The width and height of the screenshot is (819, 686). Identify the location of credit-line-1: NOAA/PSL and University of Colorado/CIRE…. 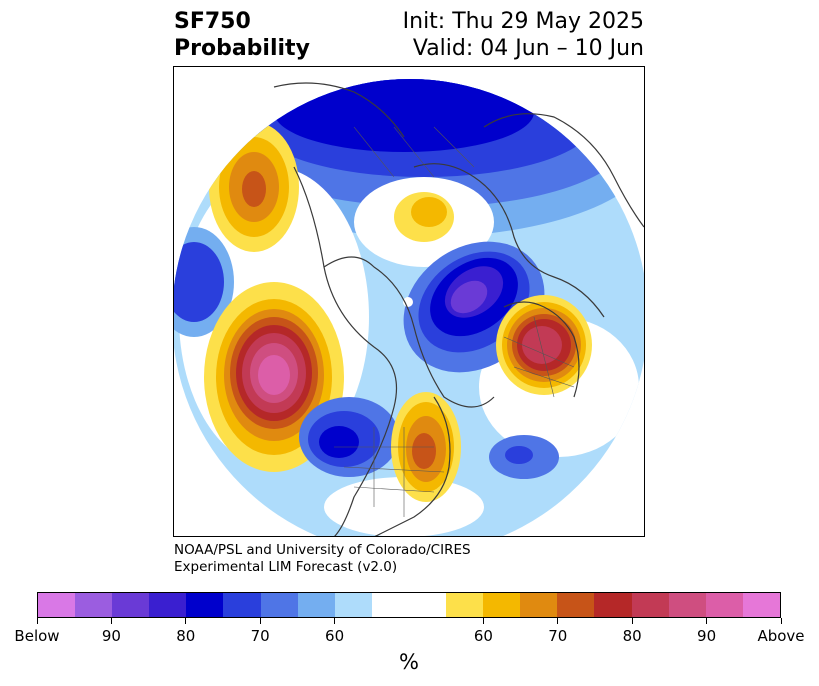
(322, 550).